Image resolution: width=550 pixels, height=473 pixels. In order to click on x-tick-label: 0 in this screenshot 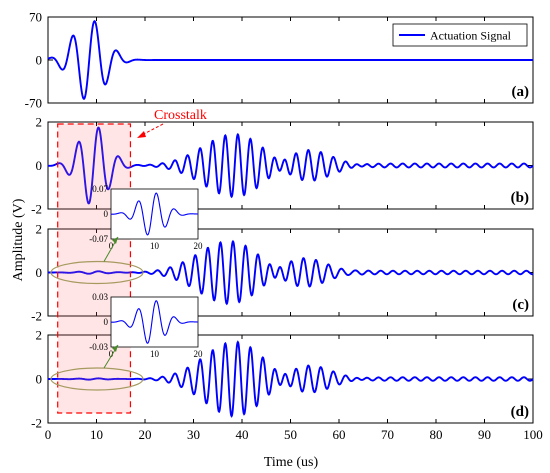, I will do `click(48, 434)`.